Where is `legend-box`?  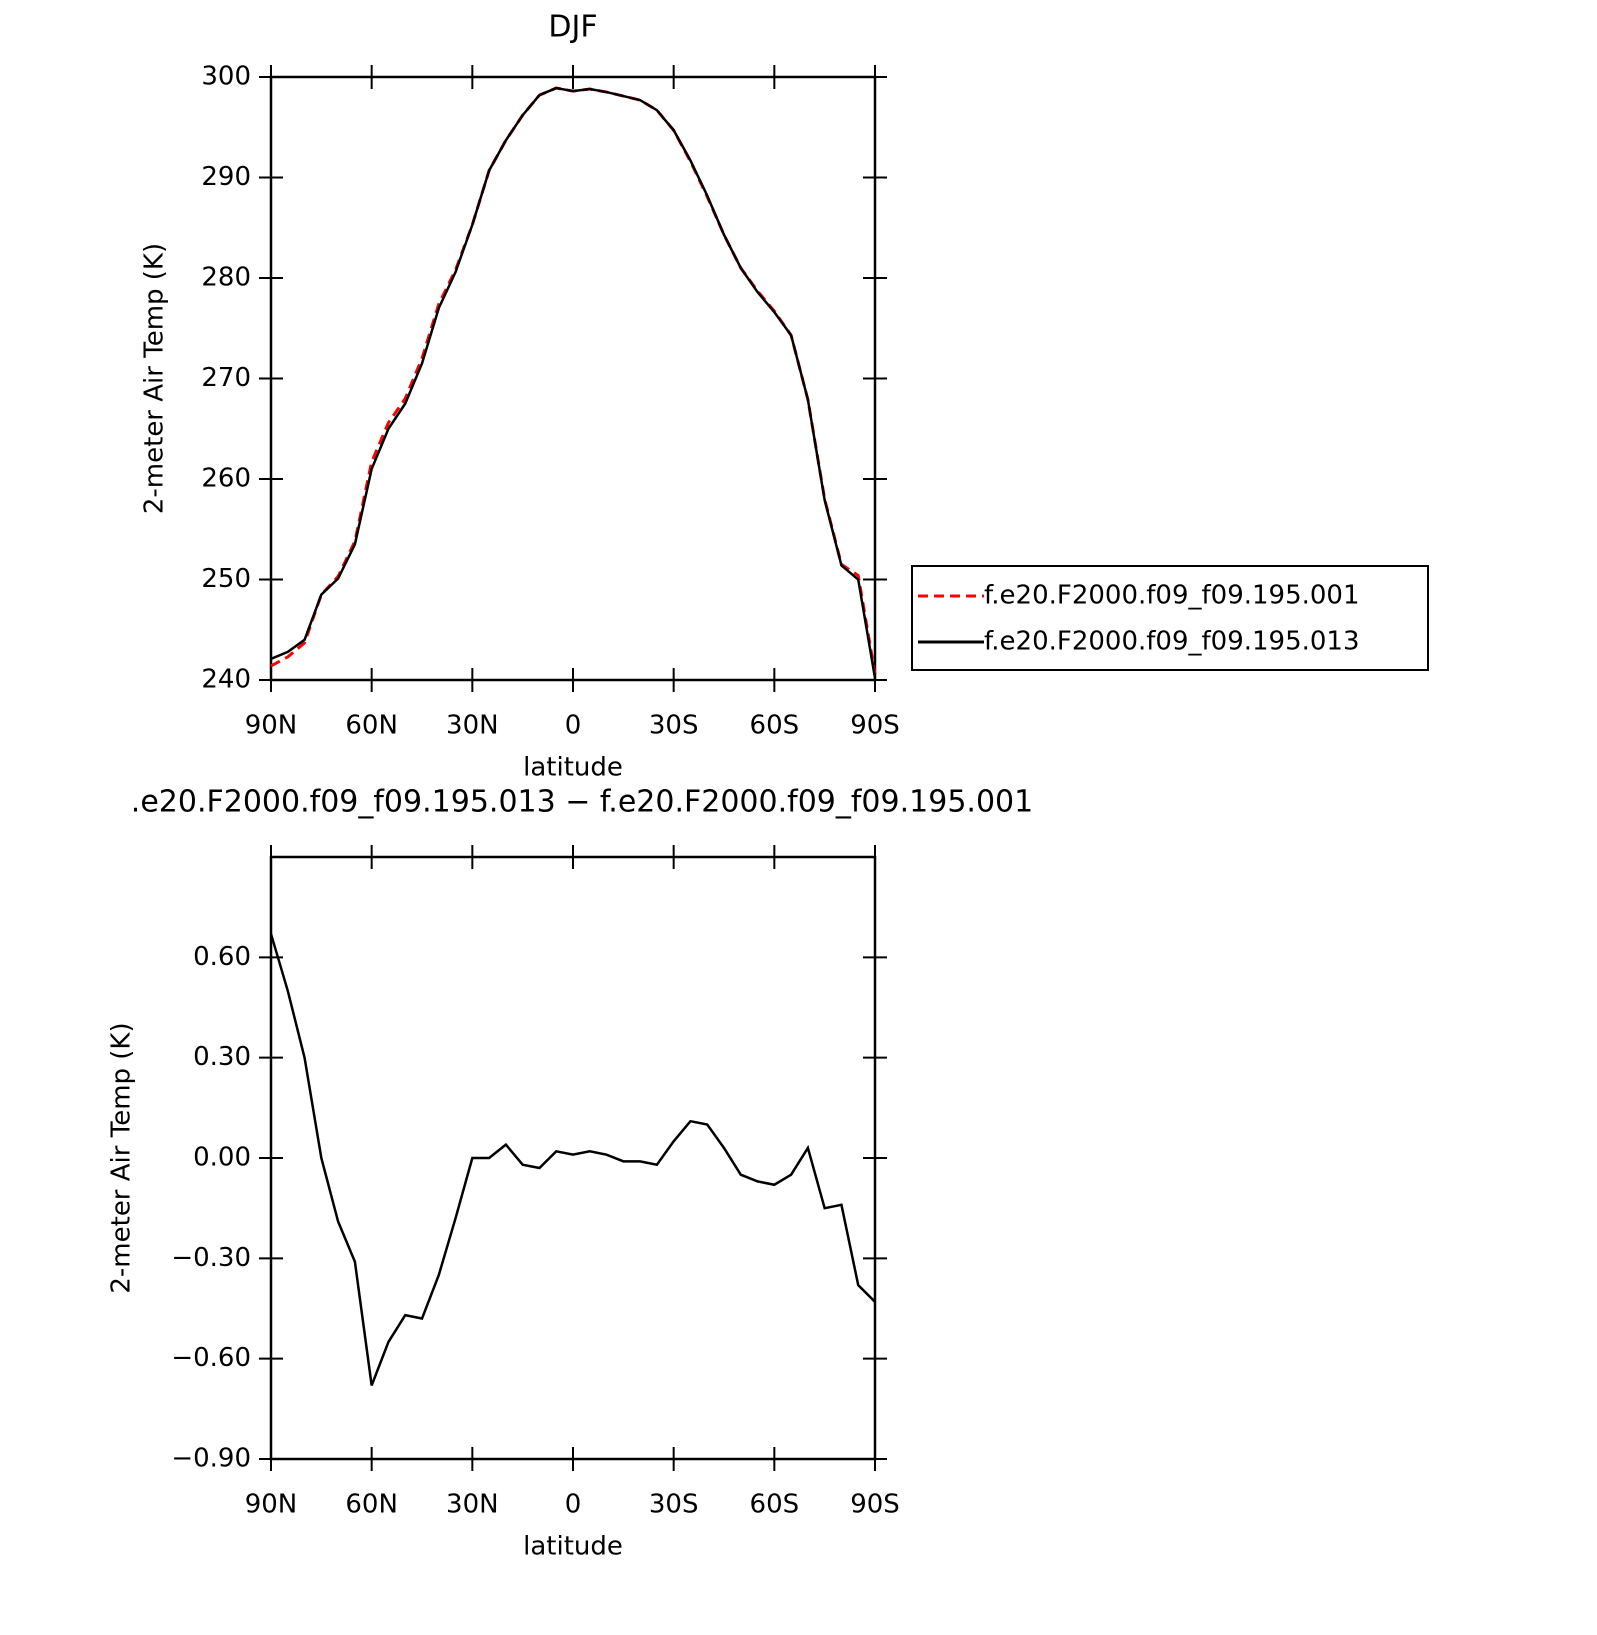
legend-box is located at coordinates (1170, 618).